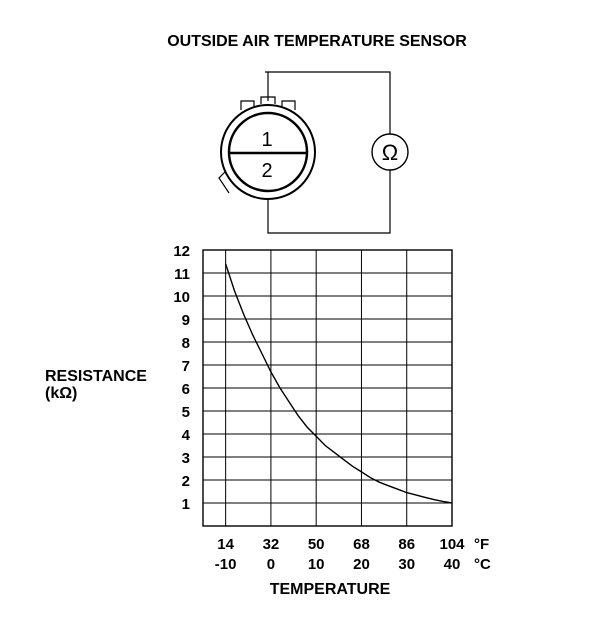 The image size is (608, 630). What do you see at coordinates (186, 504) in the screenshot?
I see `y-tick-label: 1` at bounding box center [186, 504].